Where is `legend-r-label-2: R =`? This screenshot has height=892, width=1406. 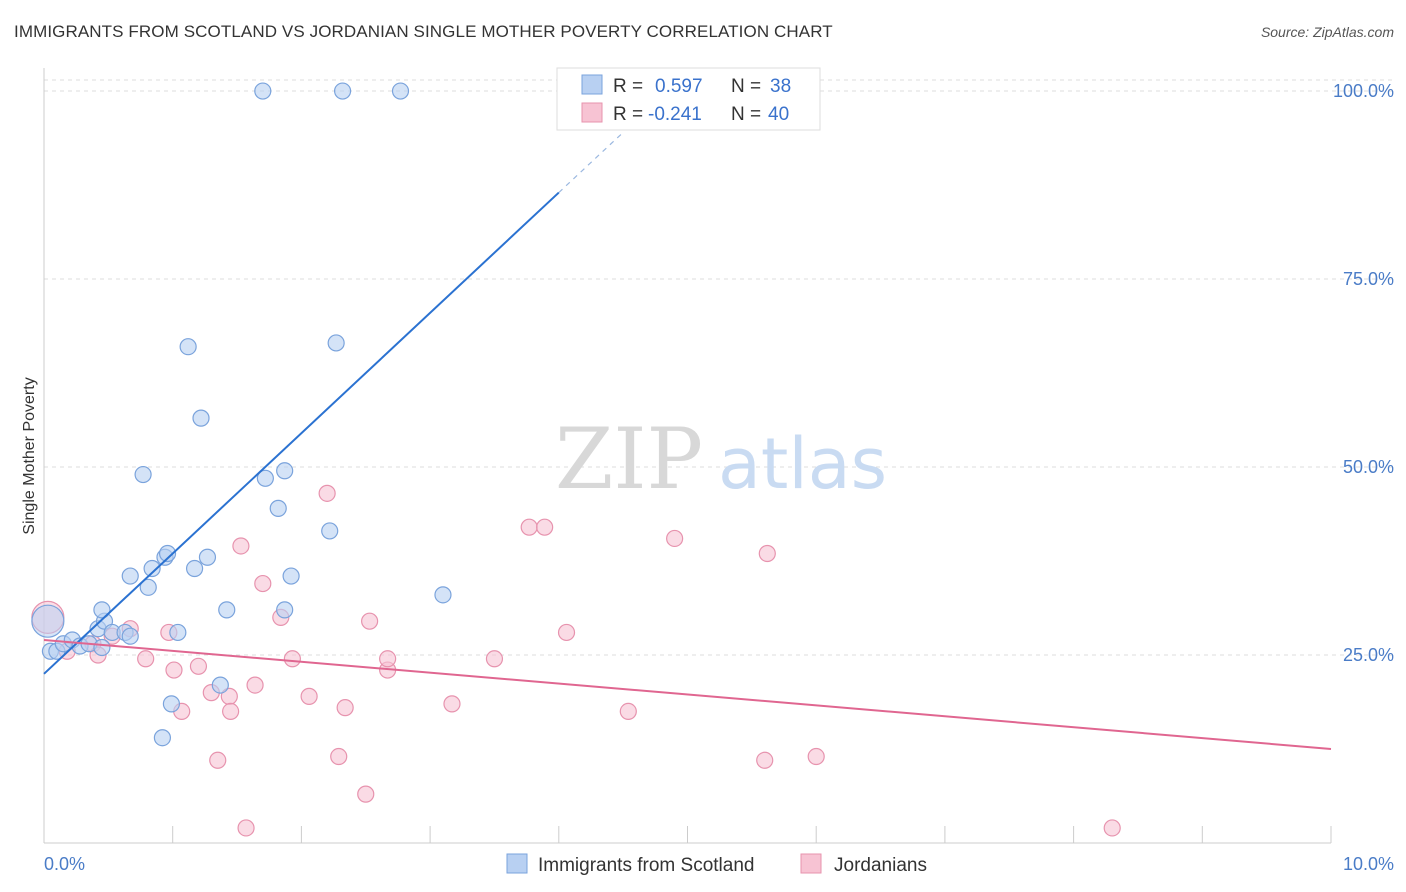 legend-r-label-2: R = is located at coordinates (628, 114).